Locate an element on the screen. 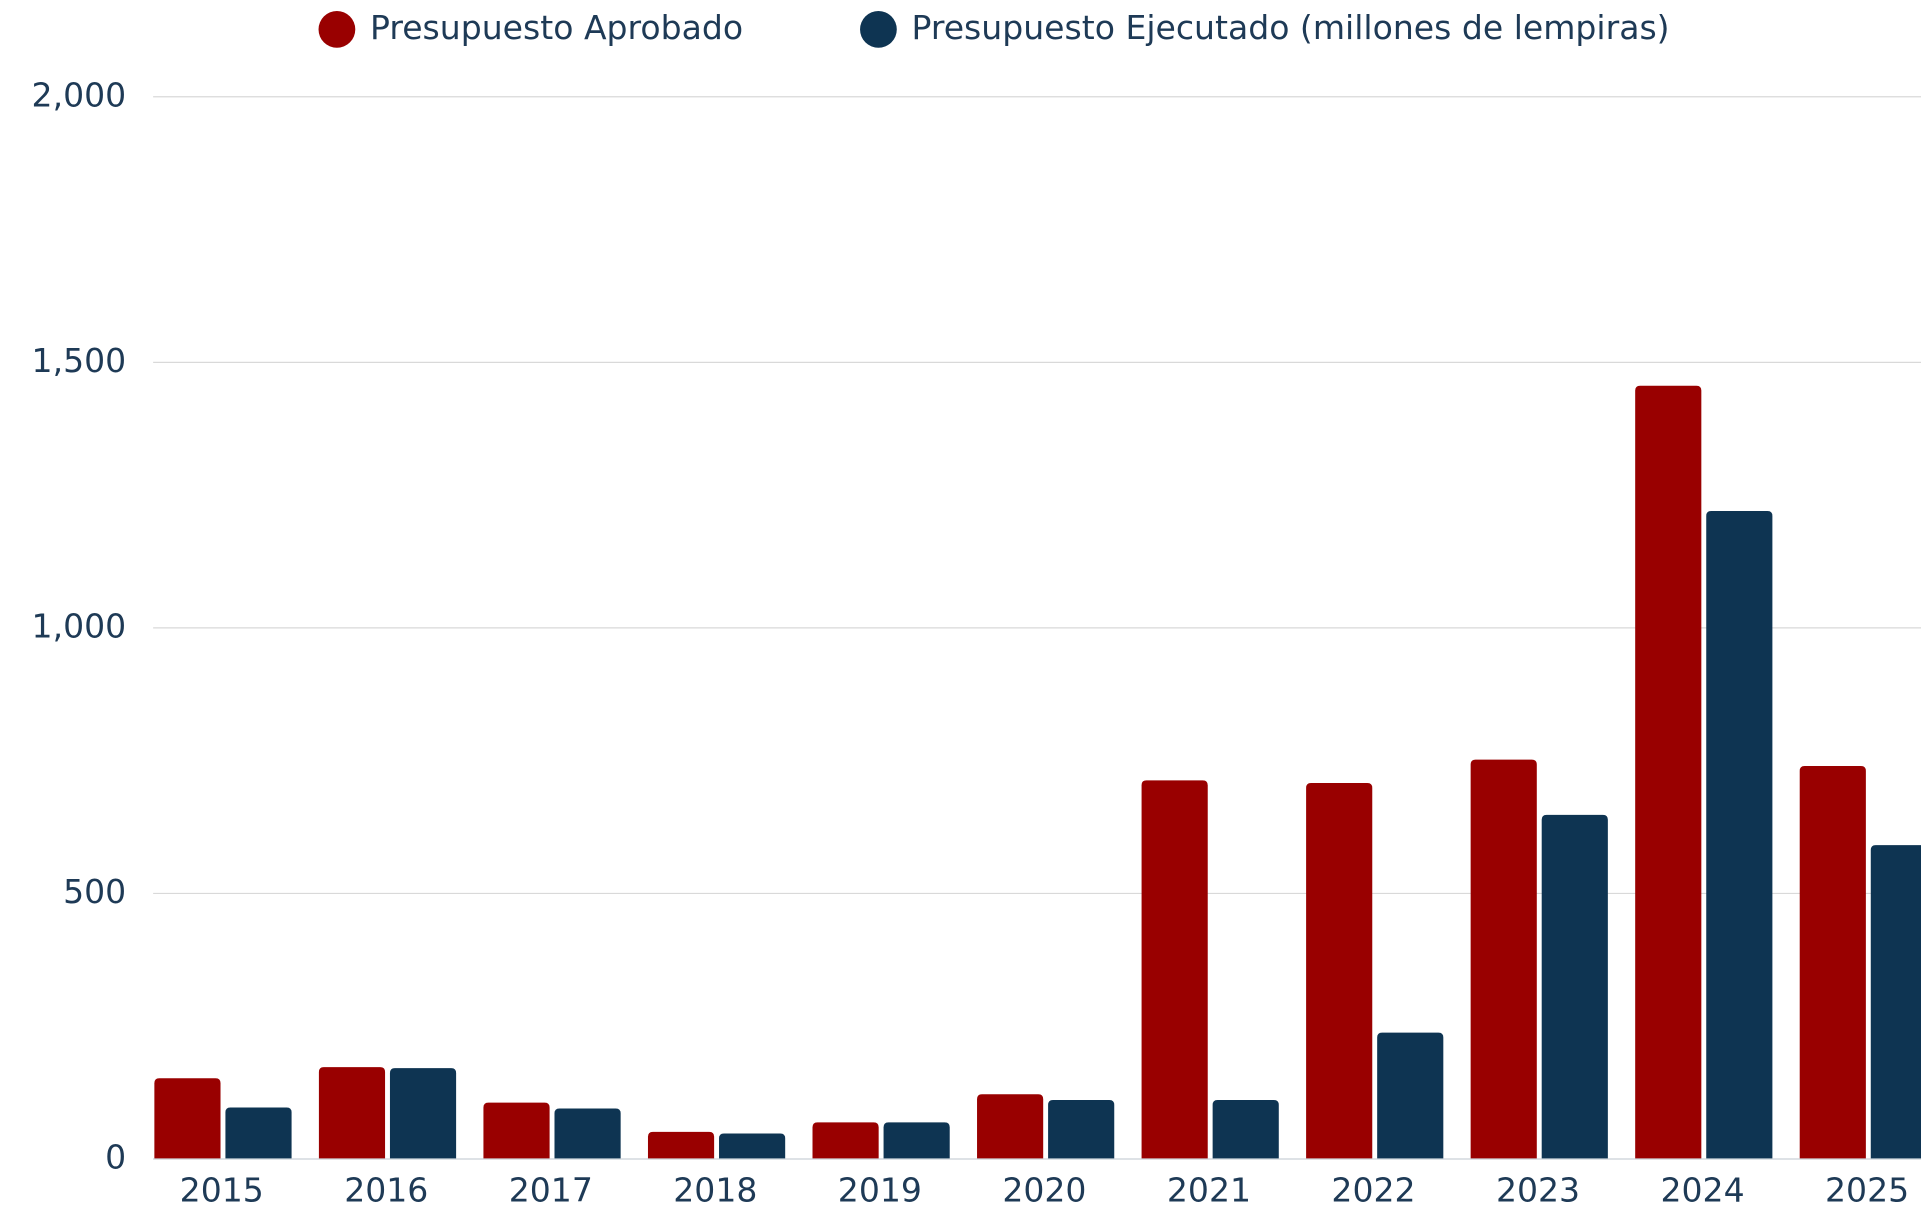 Image resolution: width=1921 pixels, height=1208 pixels. y-tick-label: 2,000 is located at coordinates (79, 94).